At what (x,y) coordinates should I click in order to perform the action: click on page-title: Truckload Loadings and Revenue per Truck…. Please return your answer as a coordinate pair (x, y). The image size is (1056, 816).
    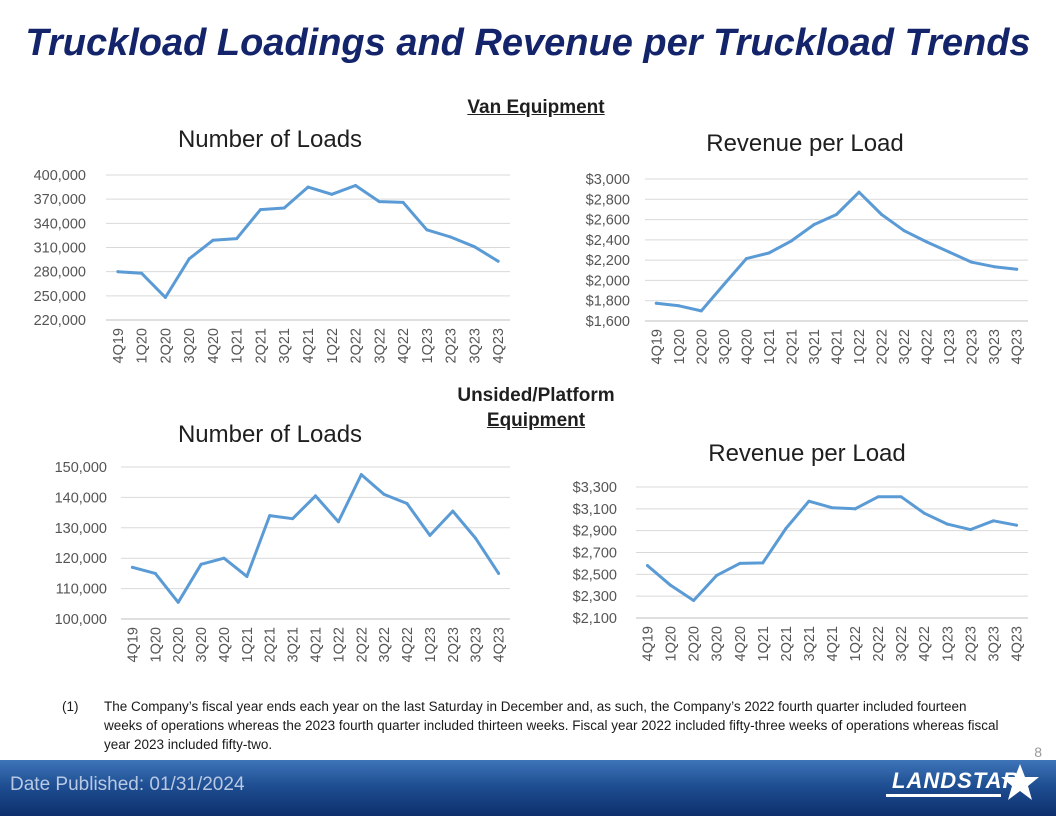
    Looking at the image, I should click on (528, 43).